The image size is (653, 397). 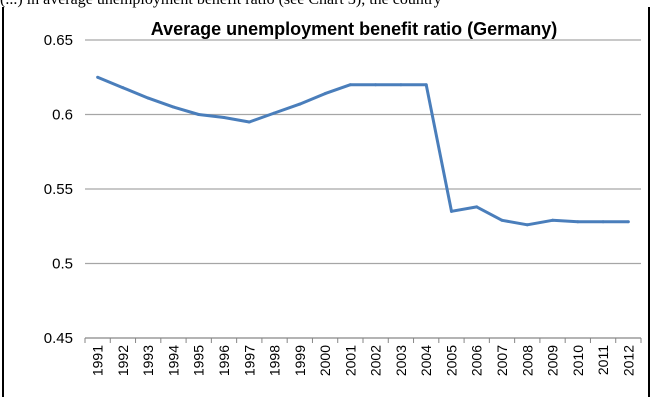 I want to click on y-axis-ticks: 0.45 0.5 0.55 0.6 0.65, so click(x=58, y=189).